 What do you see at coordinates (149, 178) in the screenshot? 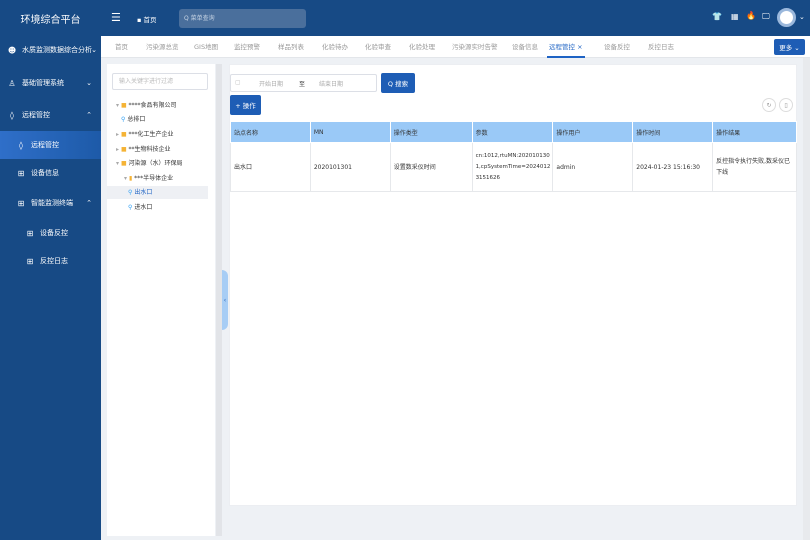
I see `tree-node: ▾ ▮ ***半导体企业` at bounding box center [149, 178].